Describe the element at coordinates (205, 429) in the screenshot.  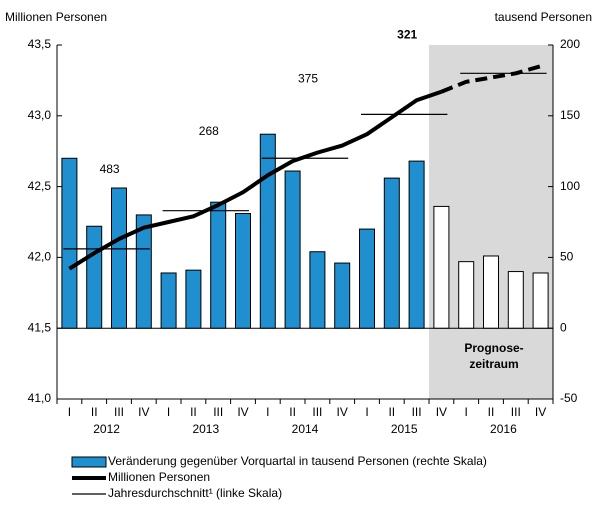
I see `year-label: 2013` at that location.